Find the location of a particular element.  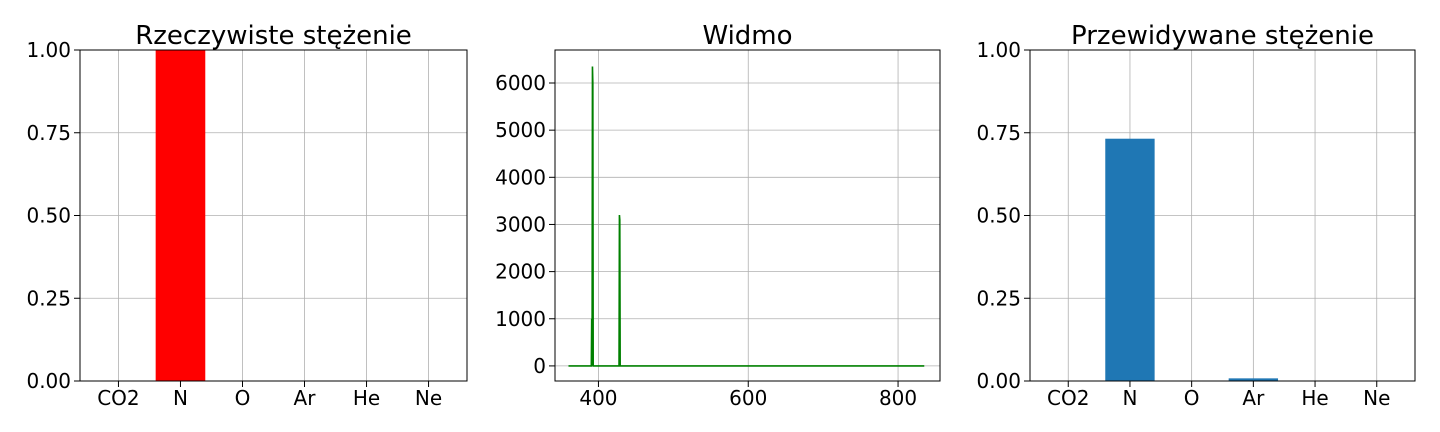

x-tick-label: 800 is located at coordinates (898, 398).